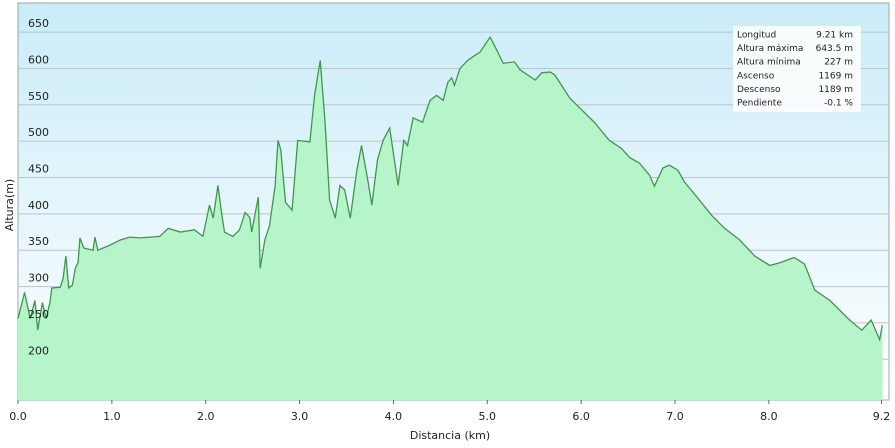 This screenshot has width=895, height=448. What do you see at coordinates (38, 205) in the screenshot?
I see `y-tick-label: 400` at bounding box center [38, 205].